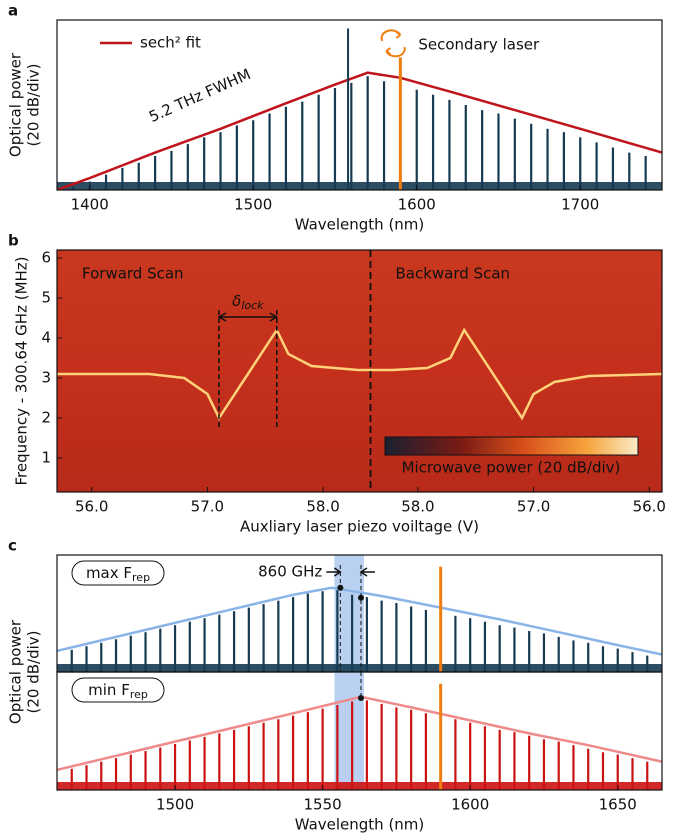 The image size is (695, 840). Describe the element at coordinates (236, 301) in the screenshot. I see `lock-label-main: δ` at that location.